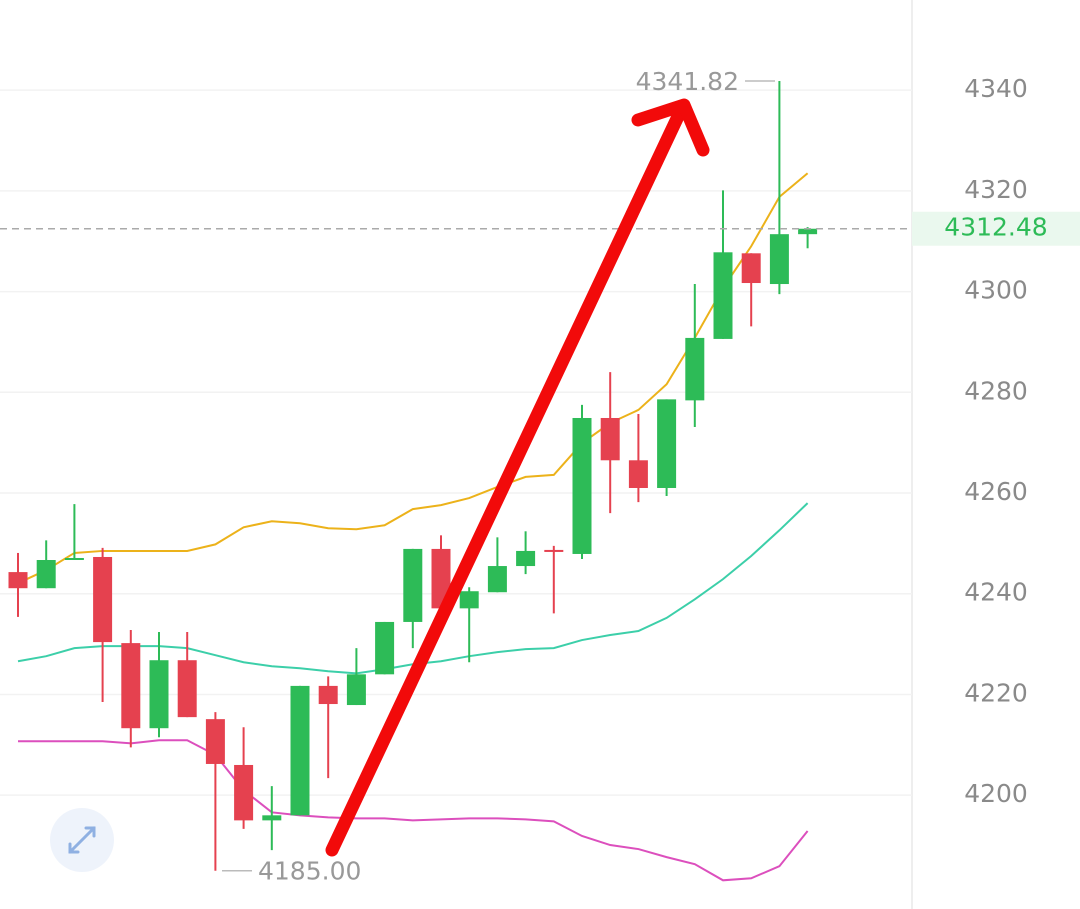 The image size is (1080, 909). What do you see at coordinates (996, 793) in the screenshot?
I see `y-tick-label: 4200` at bounding box center [996, 793].